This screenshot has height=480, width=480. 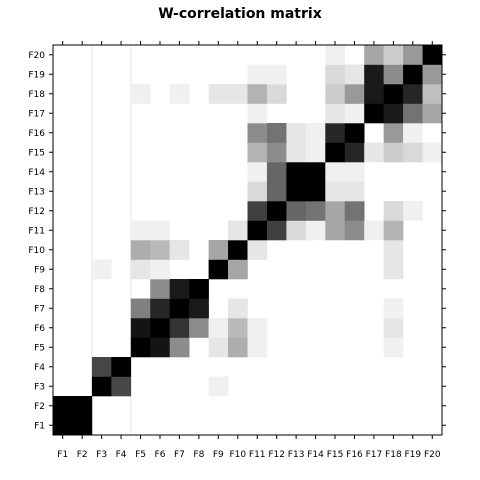 I want to click on heatmap-cell-f16-f13, so click(x=296, y=133).